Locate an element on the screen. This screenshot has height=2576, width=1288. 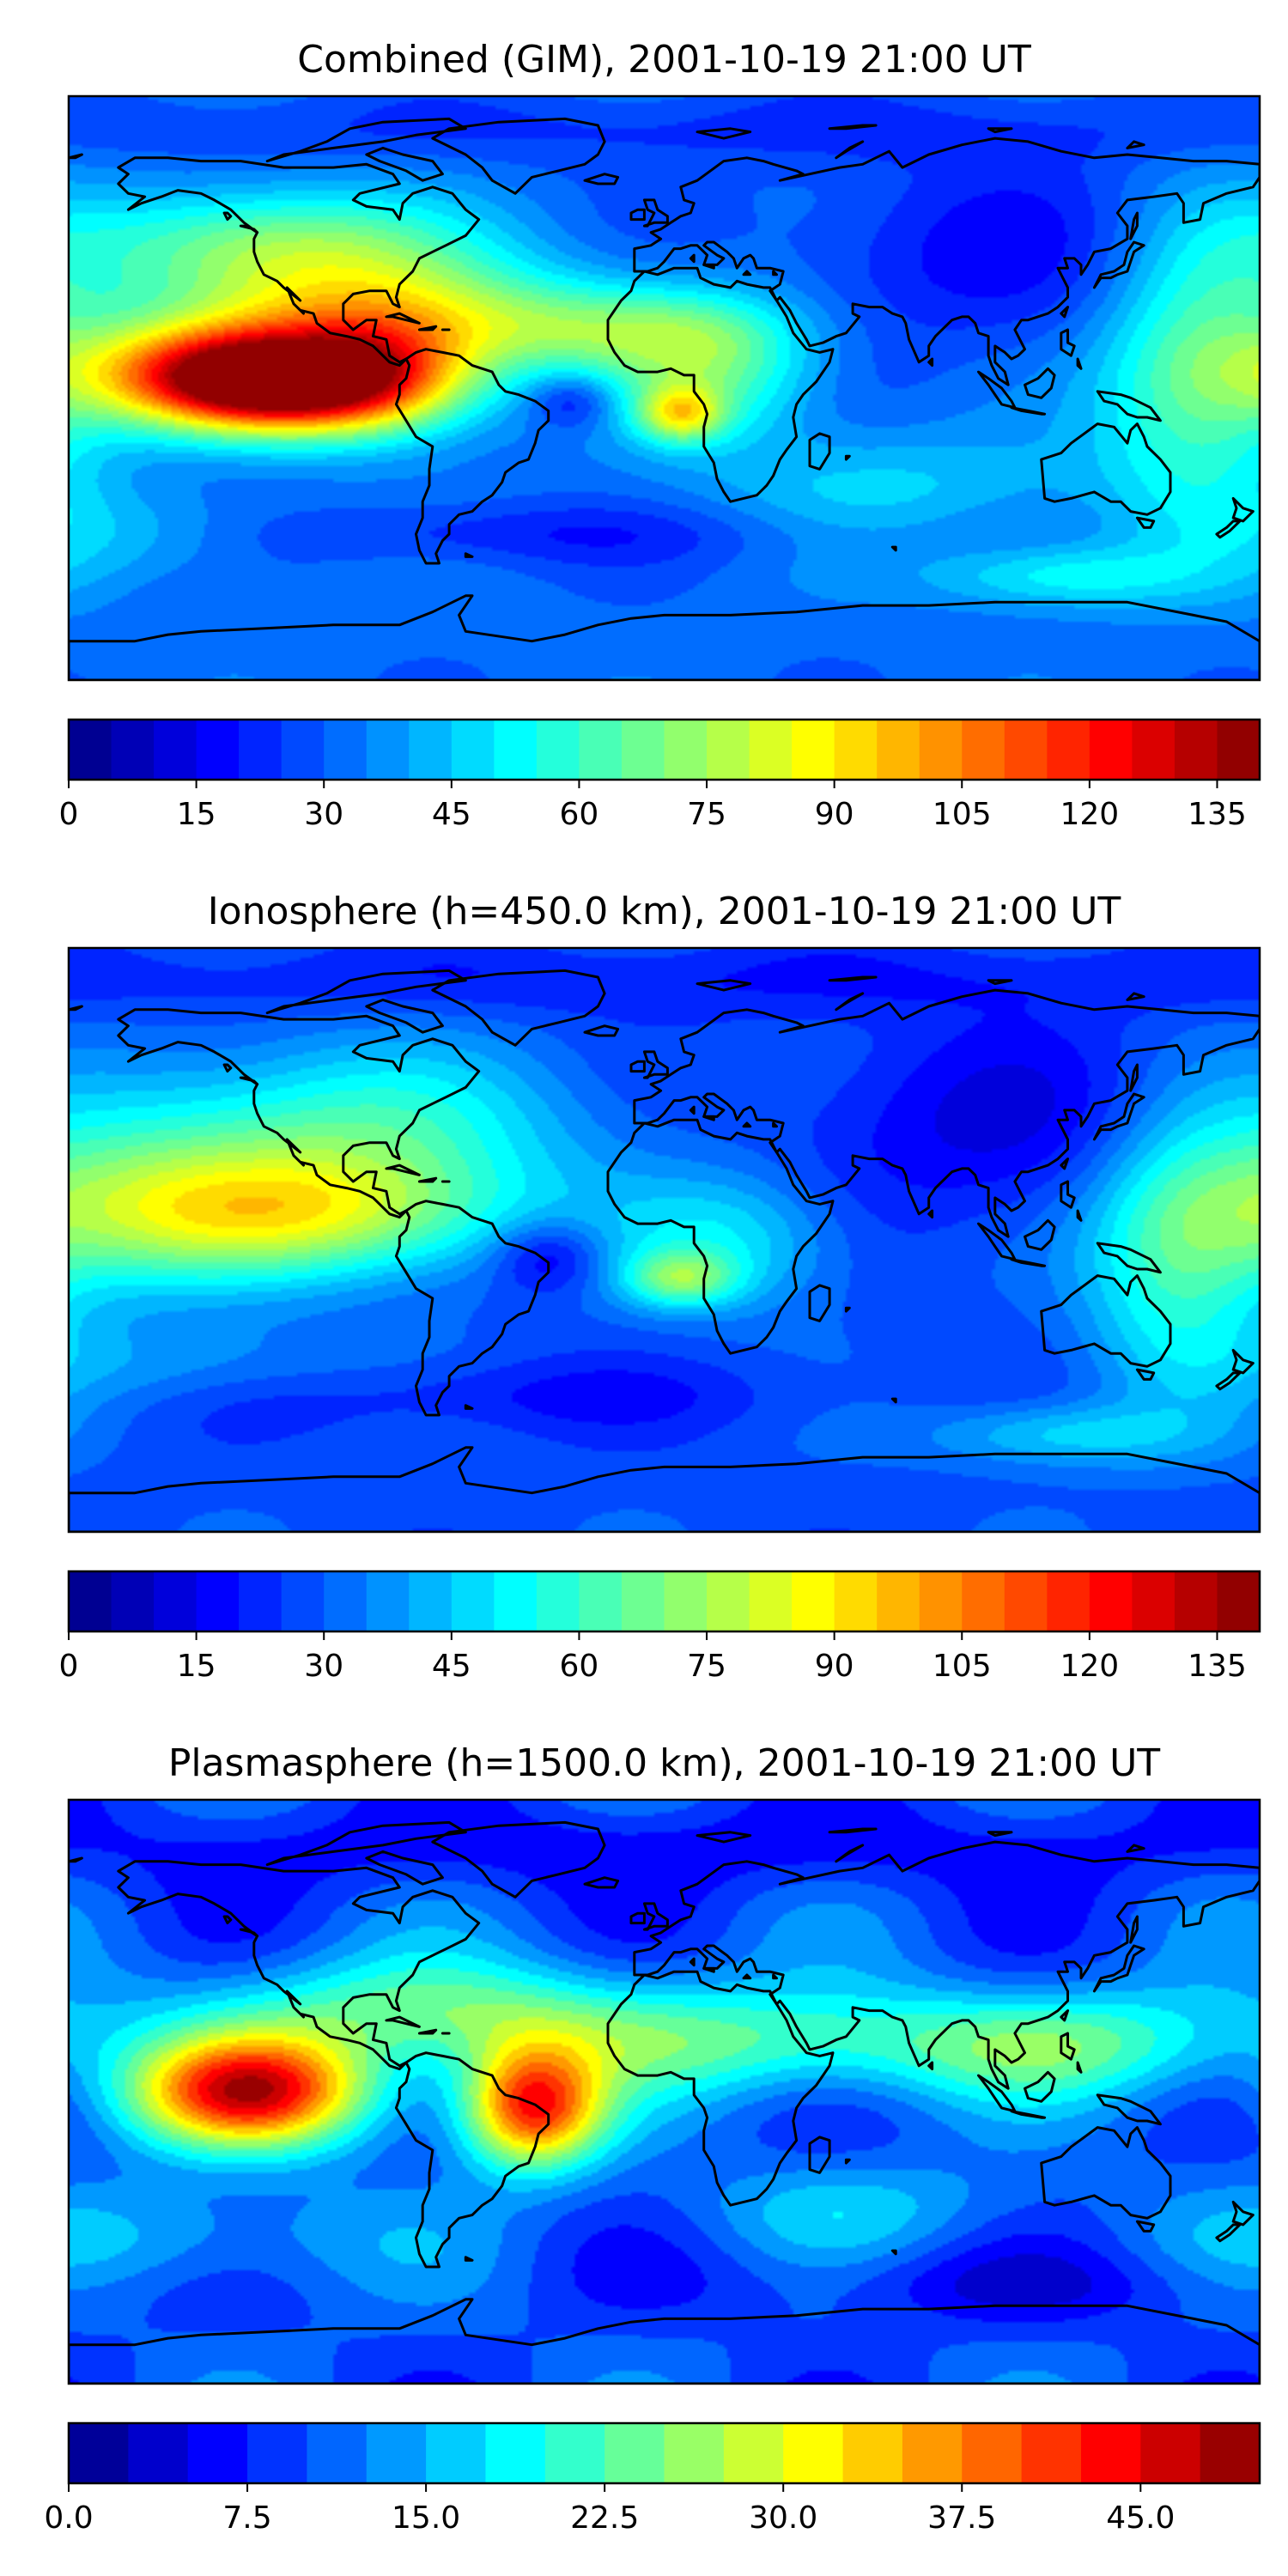
colorbar-tick-label: 75 is located at coordinates (706, 814).